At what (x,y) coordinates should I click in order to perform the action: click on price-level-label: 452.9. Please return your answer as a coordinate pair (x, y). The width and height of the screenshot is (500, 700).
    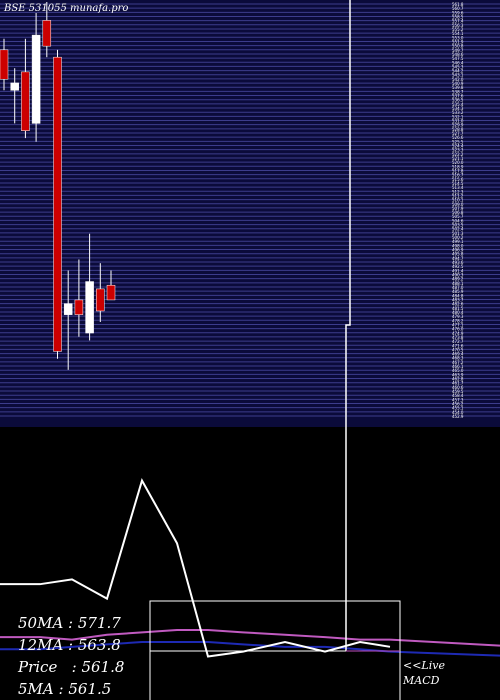
    Looking at the image, I should click on (458, 416).